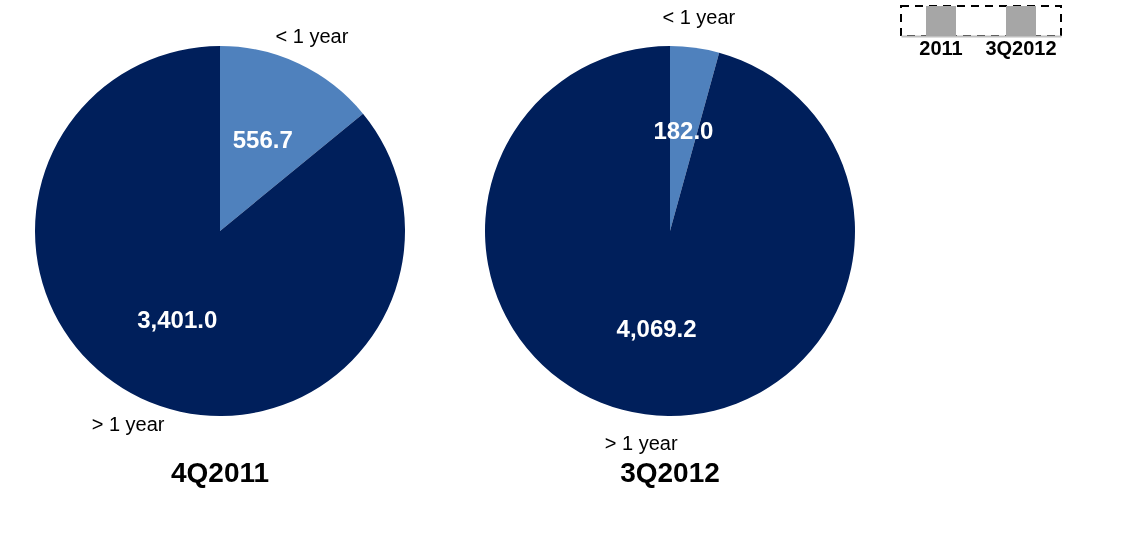 The width and height of the screenshot is (1128, 541). What do you see at coordinates (656, 329) in the screenshot?
I see `data-label: 4,069.2` at bounding box center [656, 329].